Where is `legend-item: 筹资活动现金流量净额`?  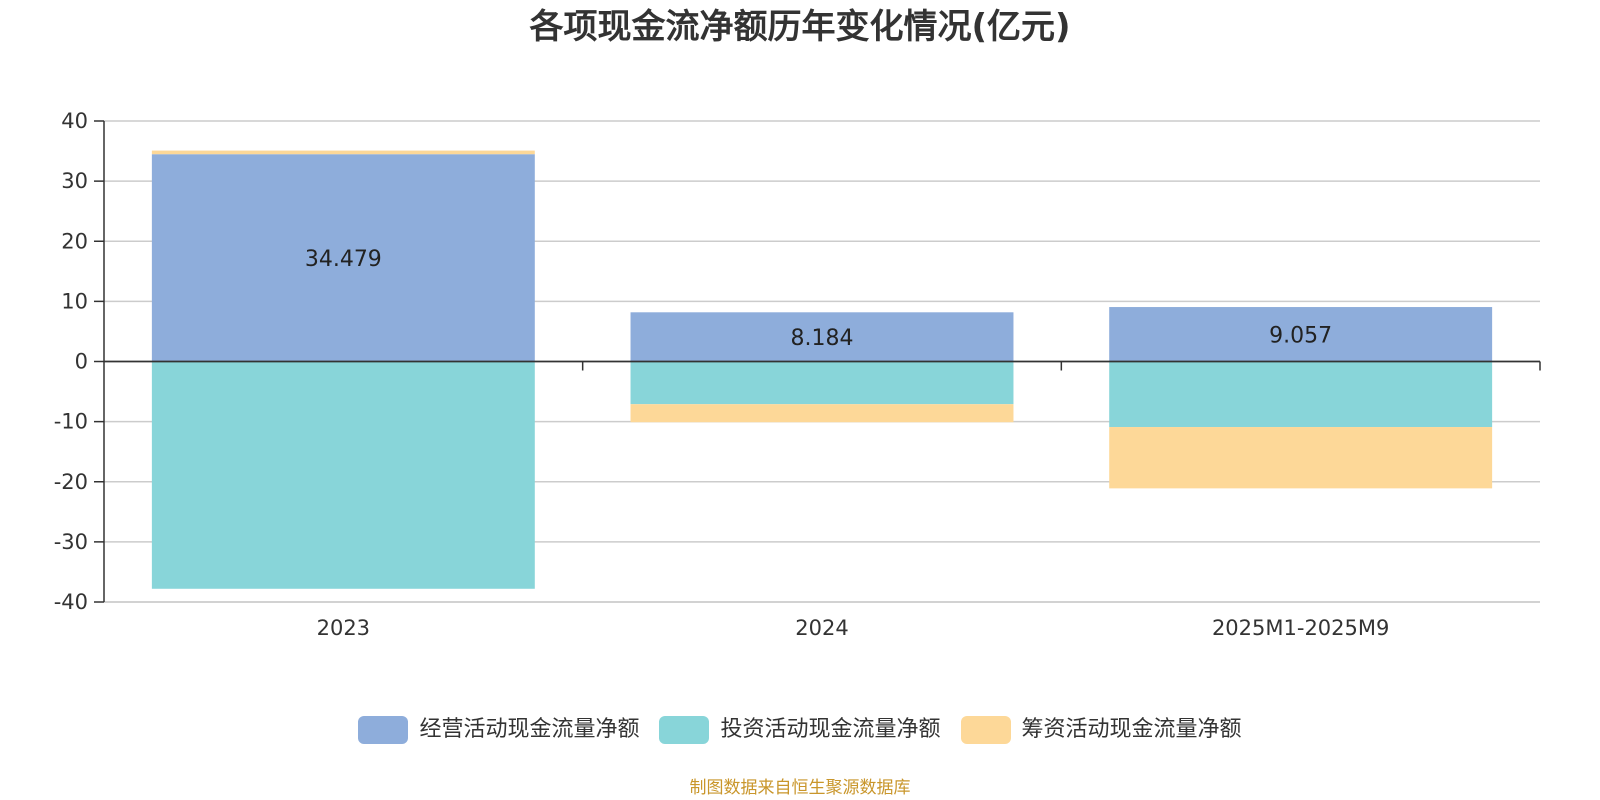
legend-item: 筹资活动现金流量净额 is located at coordinates (1101, 730).